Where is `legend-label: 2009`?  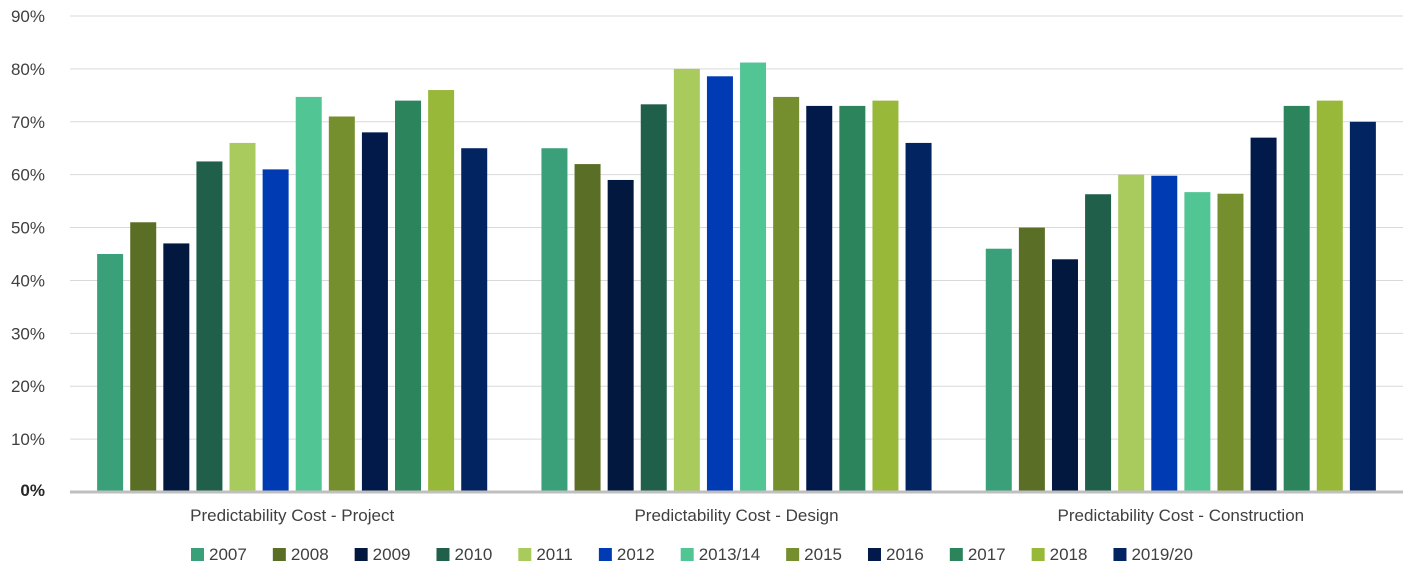 legend-label: 2009 is located at coordinates (392, 554).